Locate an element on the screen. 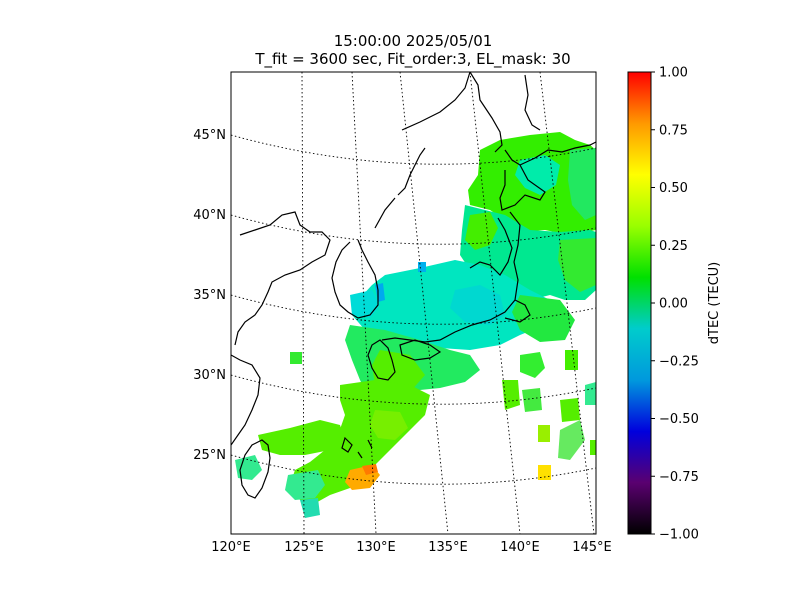 The width and height of the screenshot is (800, 600). dtec-region-taiwan-east is located at coordinates (301, 437).